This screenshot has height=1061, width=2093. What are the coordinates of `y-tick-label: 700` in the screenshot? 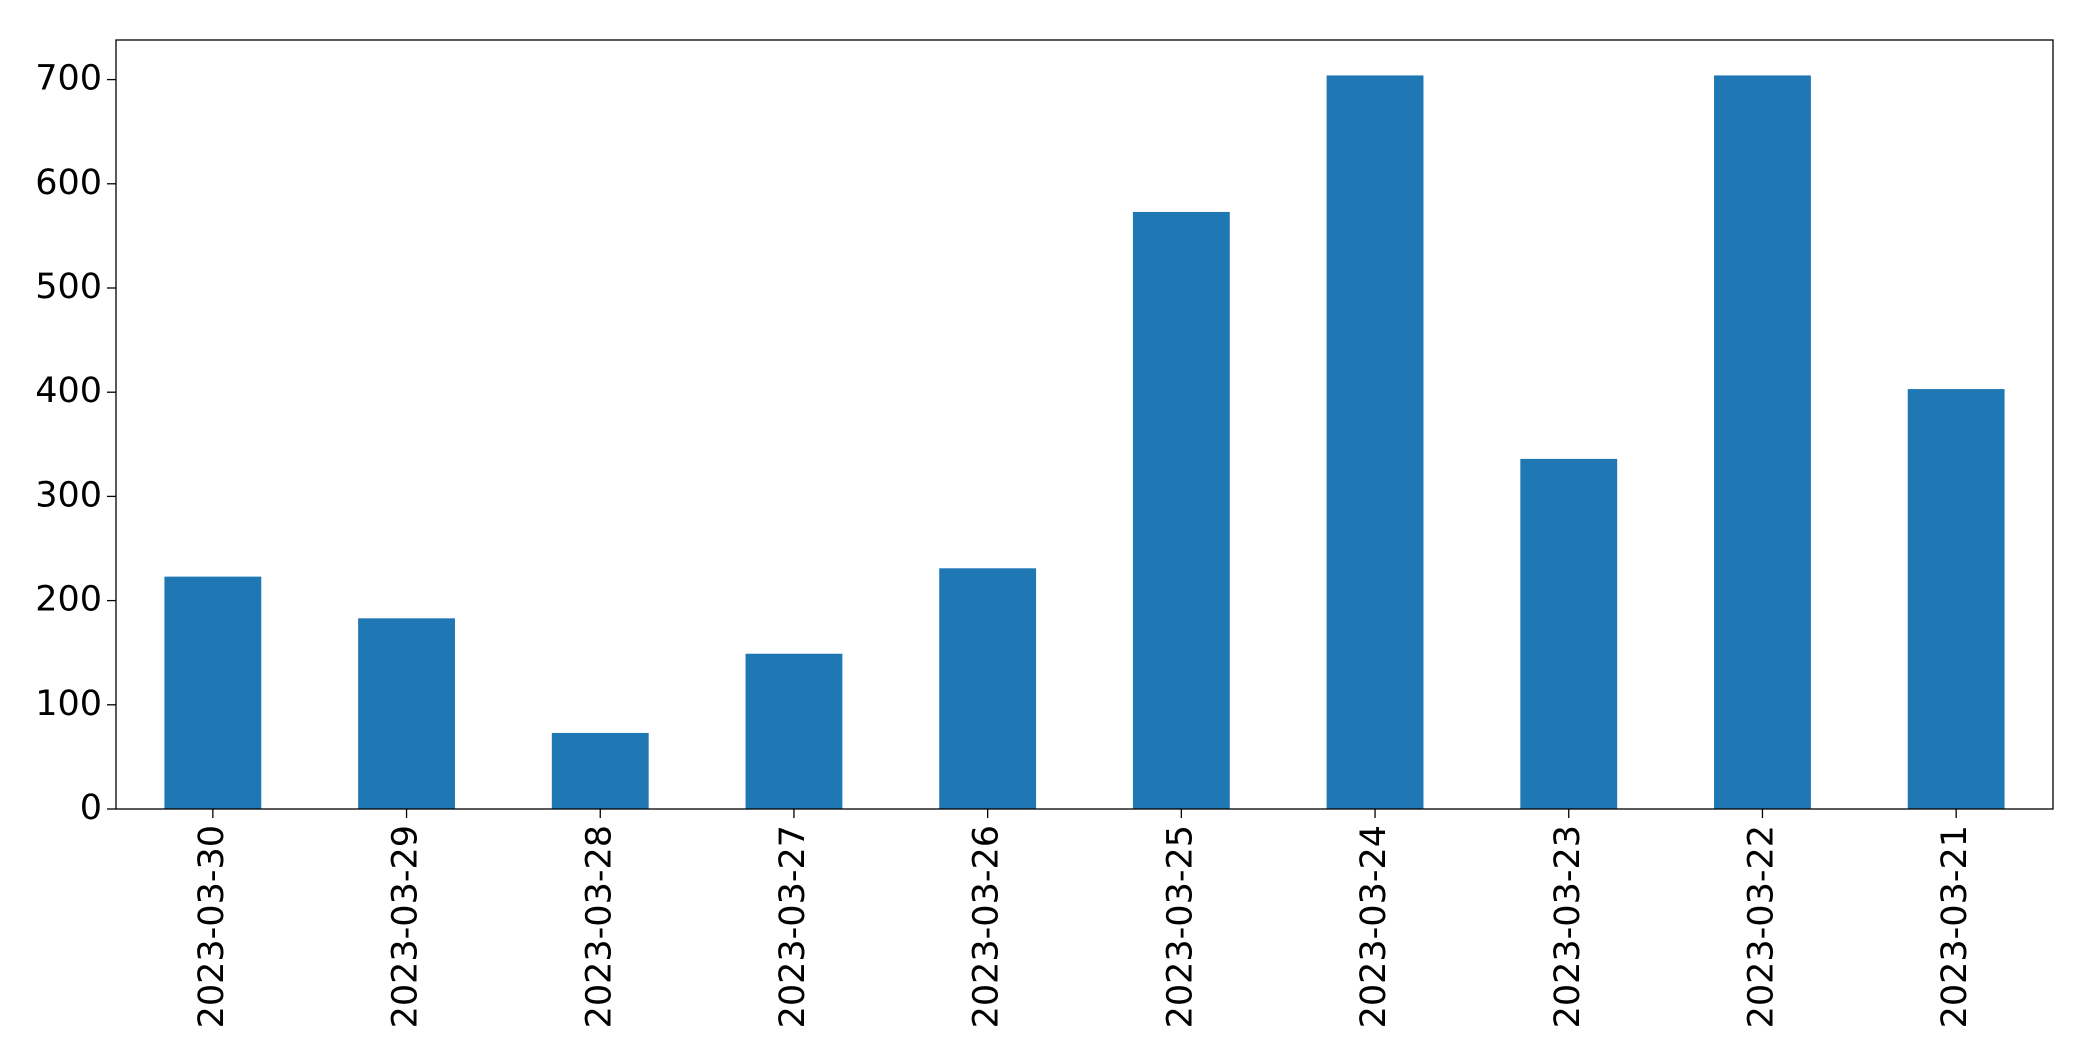 It's located at (68, 79).